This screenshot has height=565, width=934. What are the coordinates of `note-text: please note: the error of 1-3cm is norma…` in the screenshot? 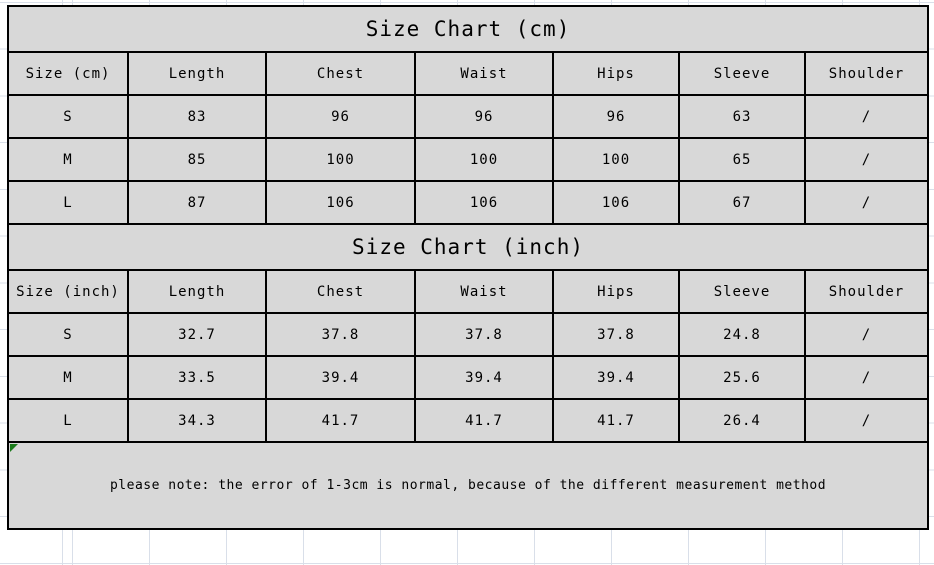 It's located at (468, 485).